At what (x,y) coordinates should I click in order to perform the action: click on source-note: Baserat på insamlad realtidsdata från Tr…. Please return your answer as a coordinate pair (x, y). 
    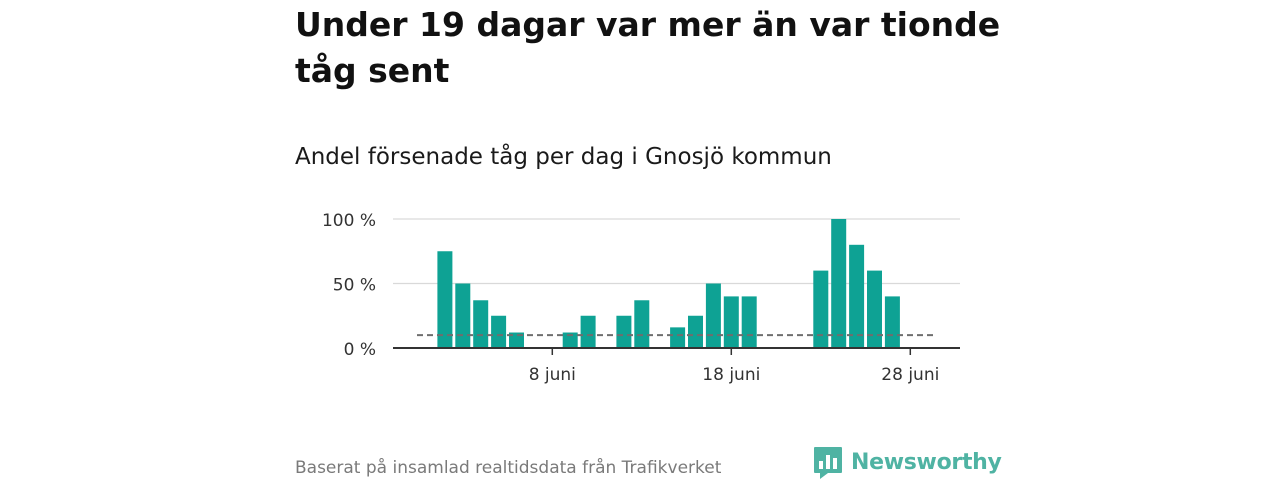
    Looking at the image, I should click on (508, 468).